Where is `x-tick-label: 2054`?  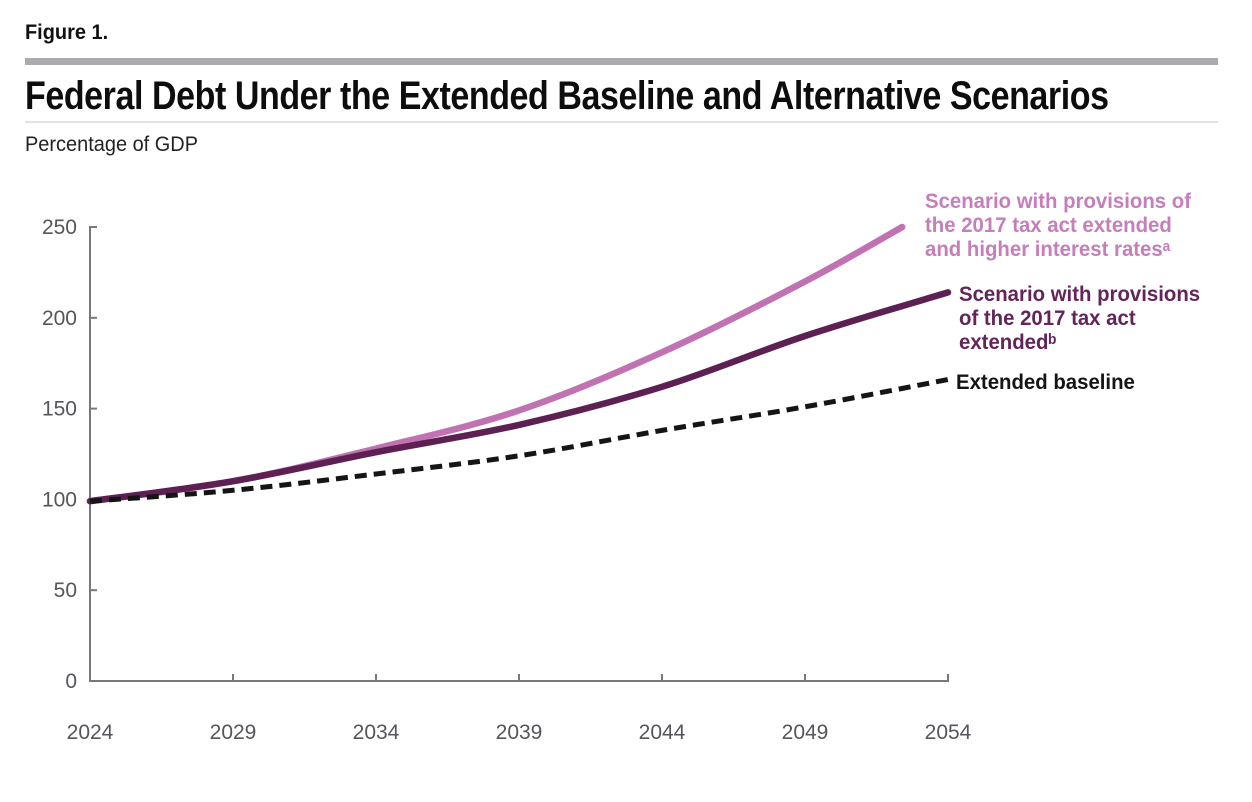 x-tick-label: 2054 is located at coordinates (948, 732).